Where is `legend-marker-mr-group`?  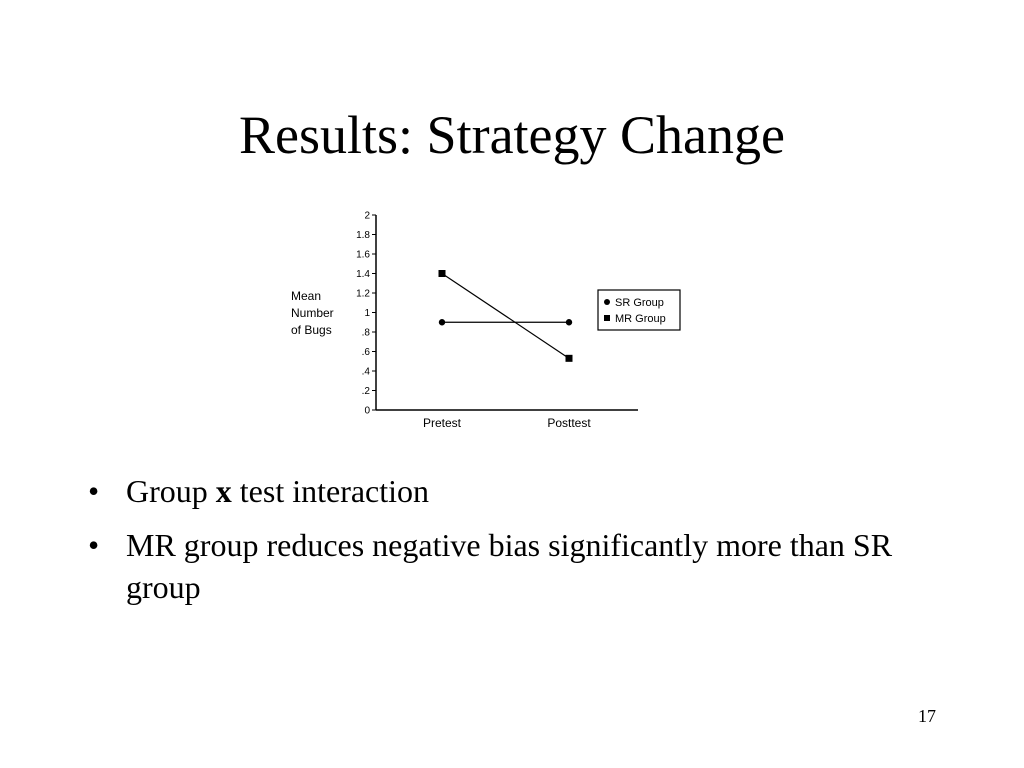 legend-marker-mr-group is located at coordinates (607, 318).